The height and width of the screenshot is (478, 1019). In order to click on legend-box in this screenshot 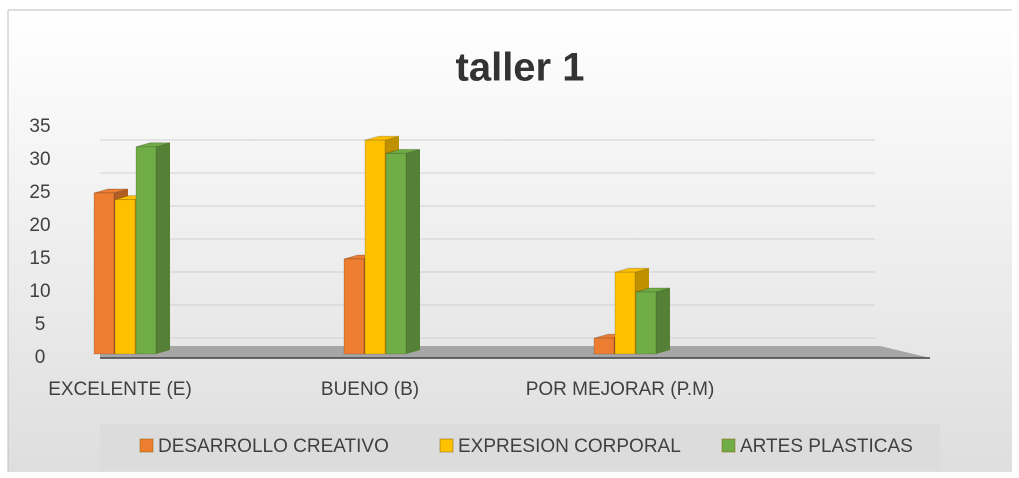, I will do `click(520, 447)`.